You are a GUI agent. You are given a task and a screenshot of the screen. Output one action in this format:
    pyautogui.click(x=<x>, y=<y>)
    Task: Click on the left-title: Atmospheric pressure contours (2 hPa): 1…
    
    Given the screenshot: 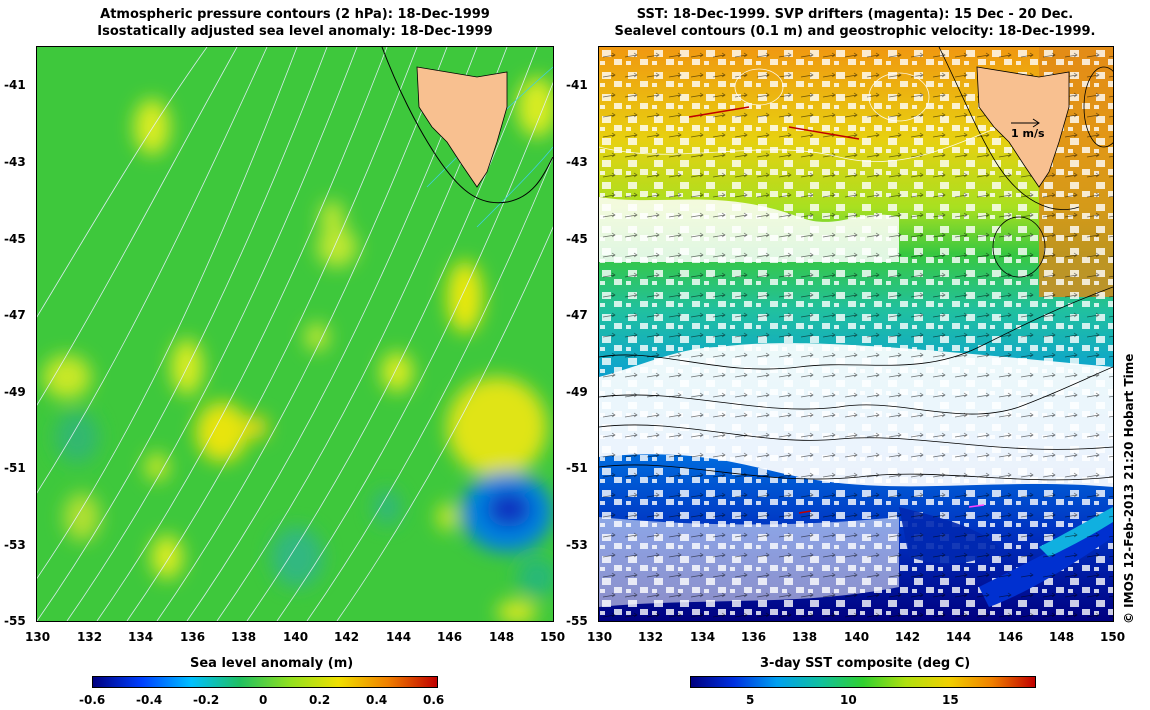 What is the action you would take?
    pyautogui.click(x=295, y=23)
    